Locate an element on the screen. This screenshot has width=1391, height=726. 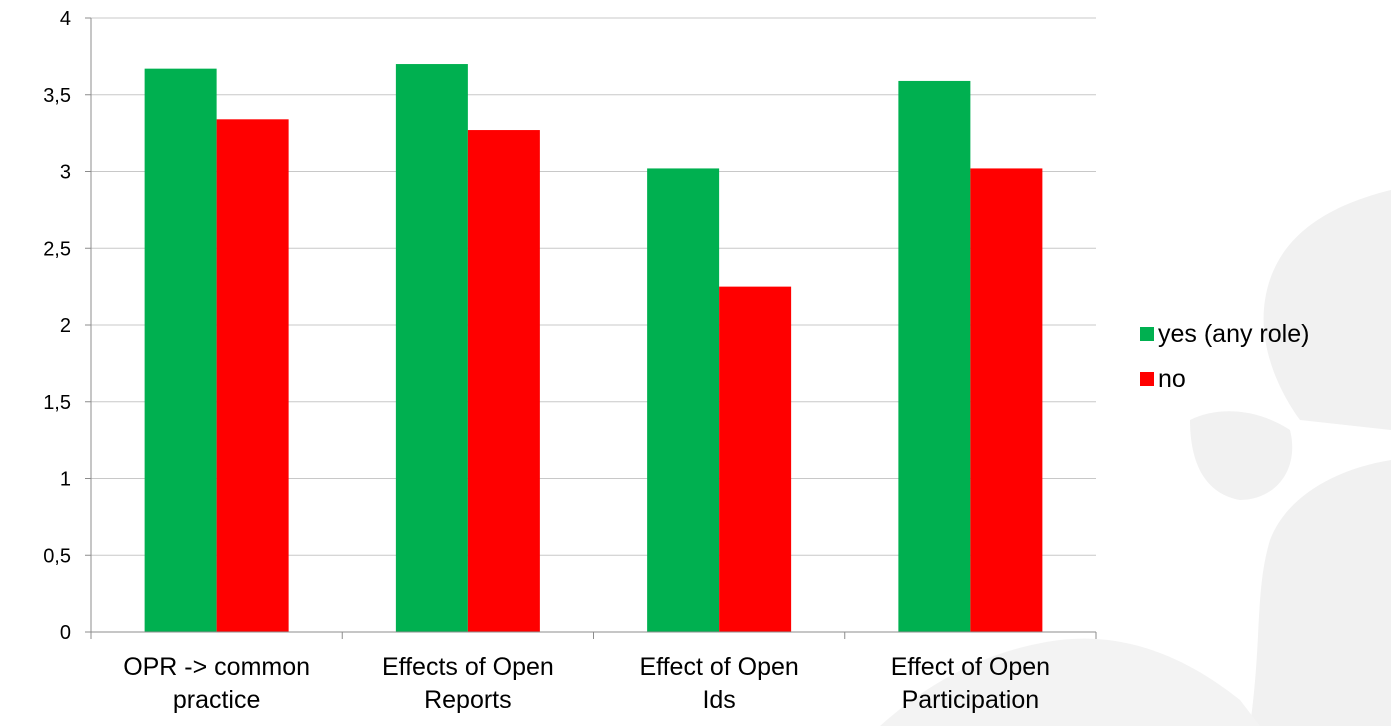
legend-swatch-yes is located at coordinates (1147, 334).